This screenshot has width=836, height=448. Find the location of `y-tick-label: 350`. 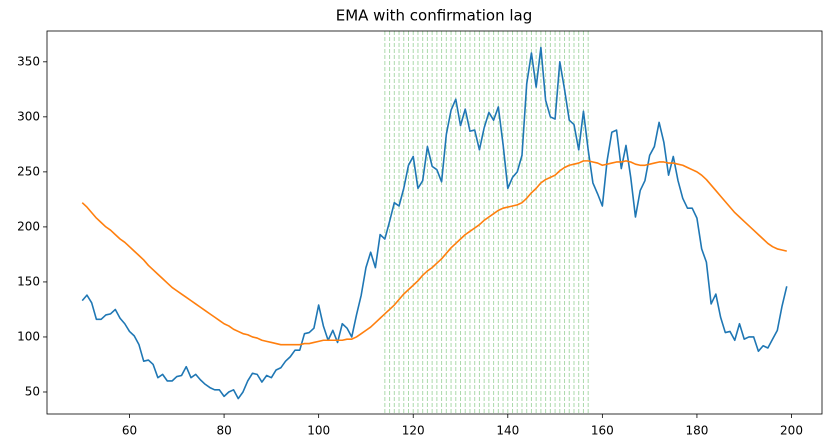

y-tick-label: 350 is located at coordinates (28, 61).